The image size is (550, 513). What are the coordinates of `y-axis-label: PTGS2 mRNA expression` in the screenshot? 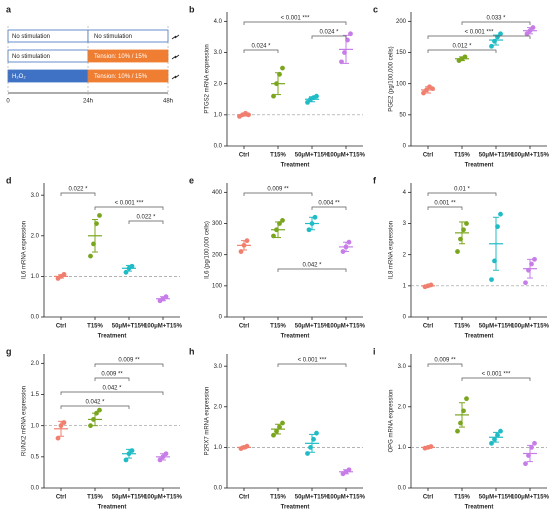 It's located at (208, 78).